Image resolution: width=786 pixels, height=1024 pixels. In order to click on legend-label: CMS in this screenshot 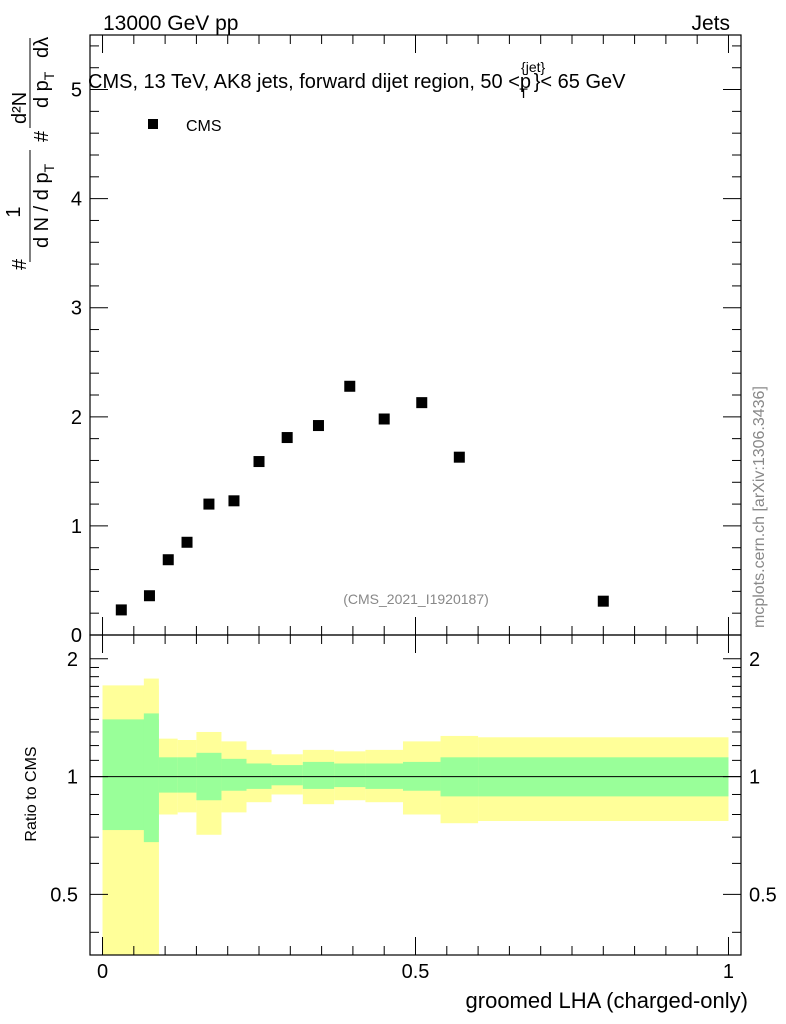, I will do `click(204, 126)`.